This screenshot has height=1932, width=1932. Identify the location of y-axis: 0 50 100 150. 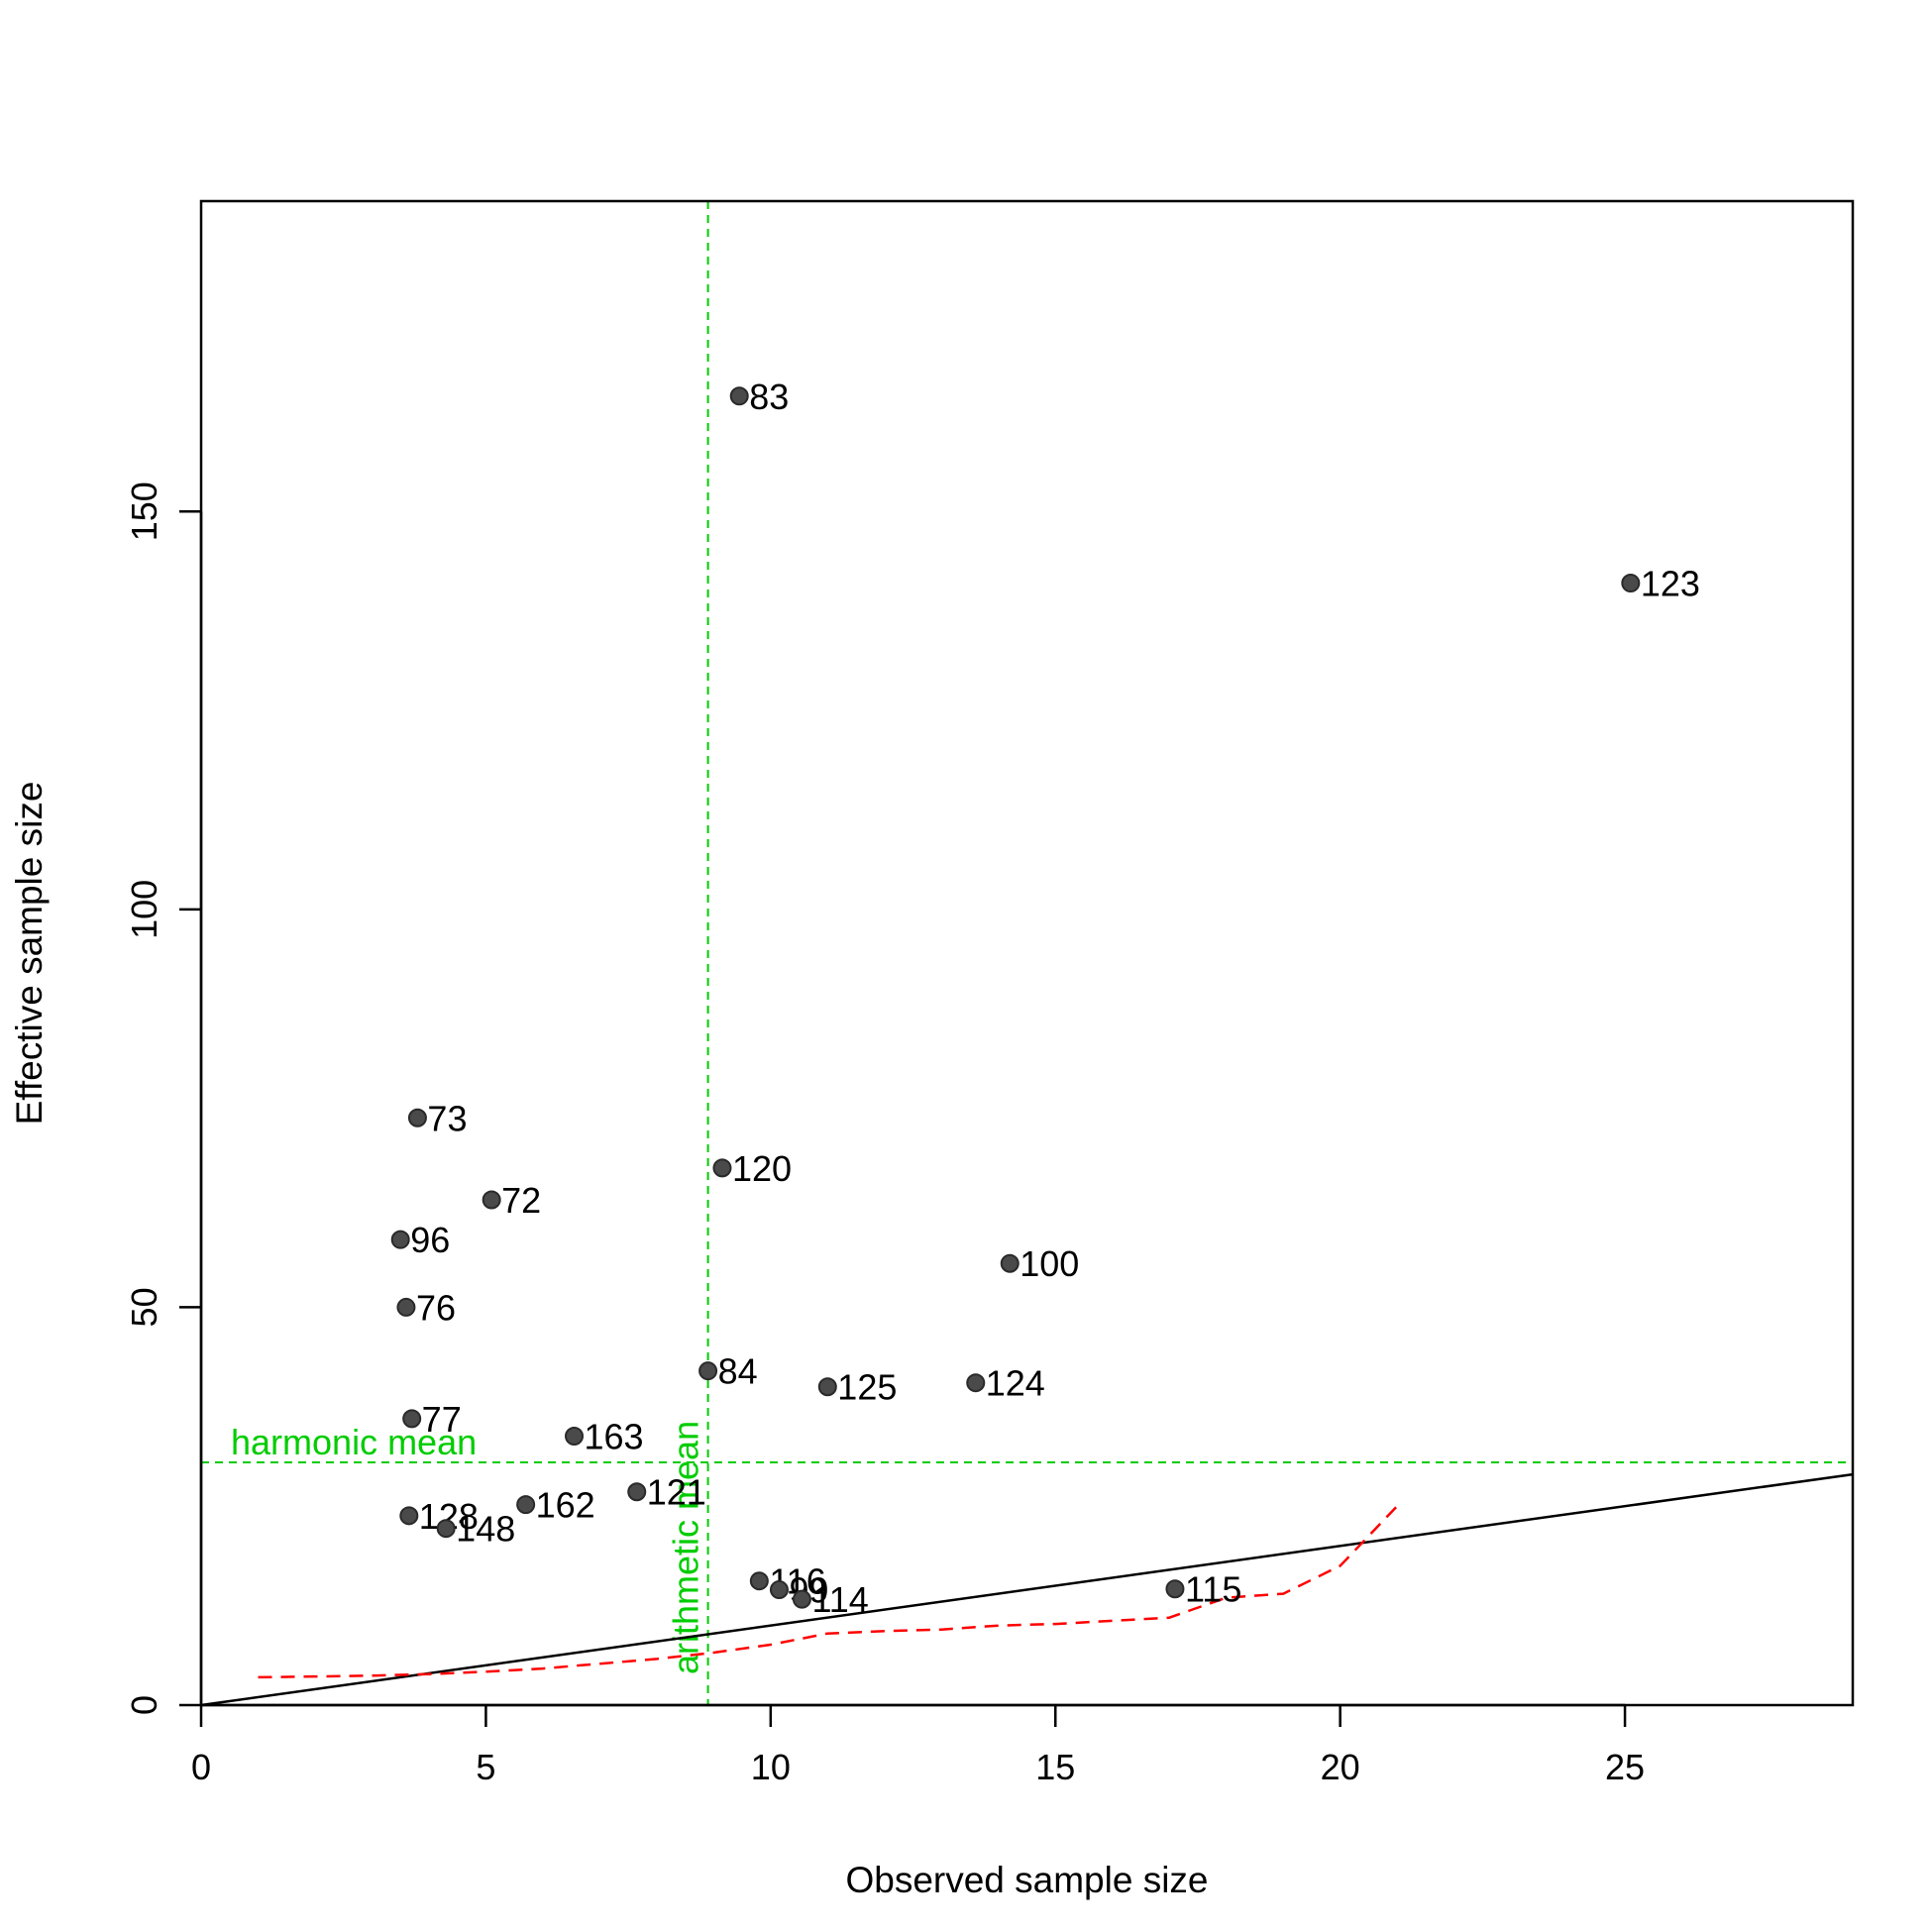
(163, 1098).